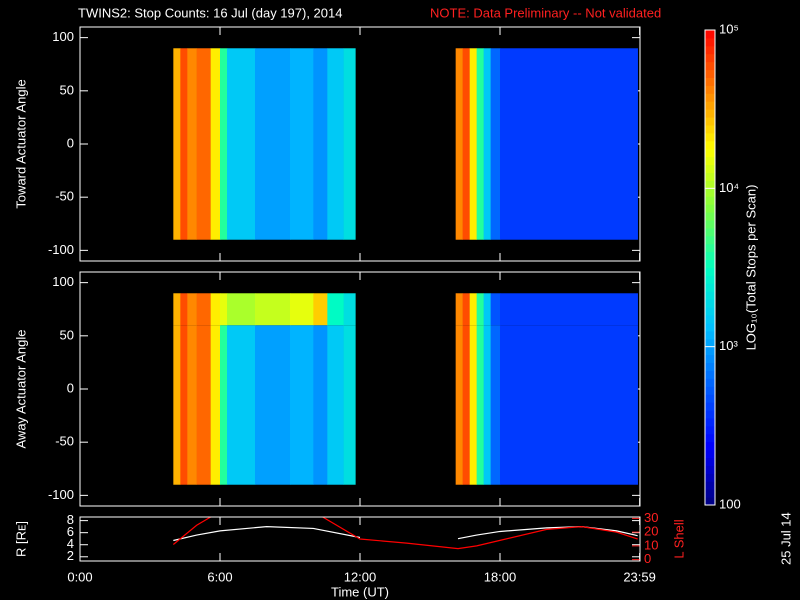  What do you see at coordinates (651, 531) in the screenshot?
I see `y2-tick-label: 20` at bounding box center [651, 531].